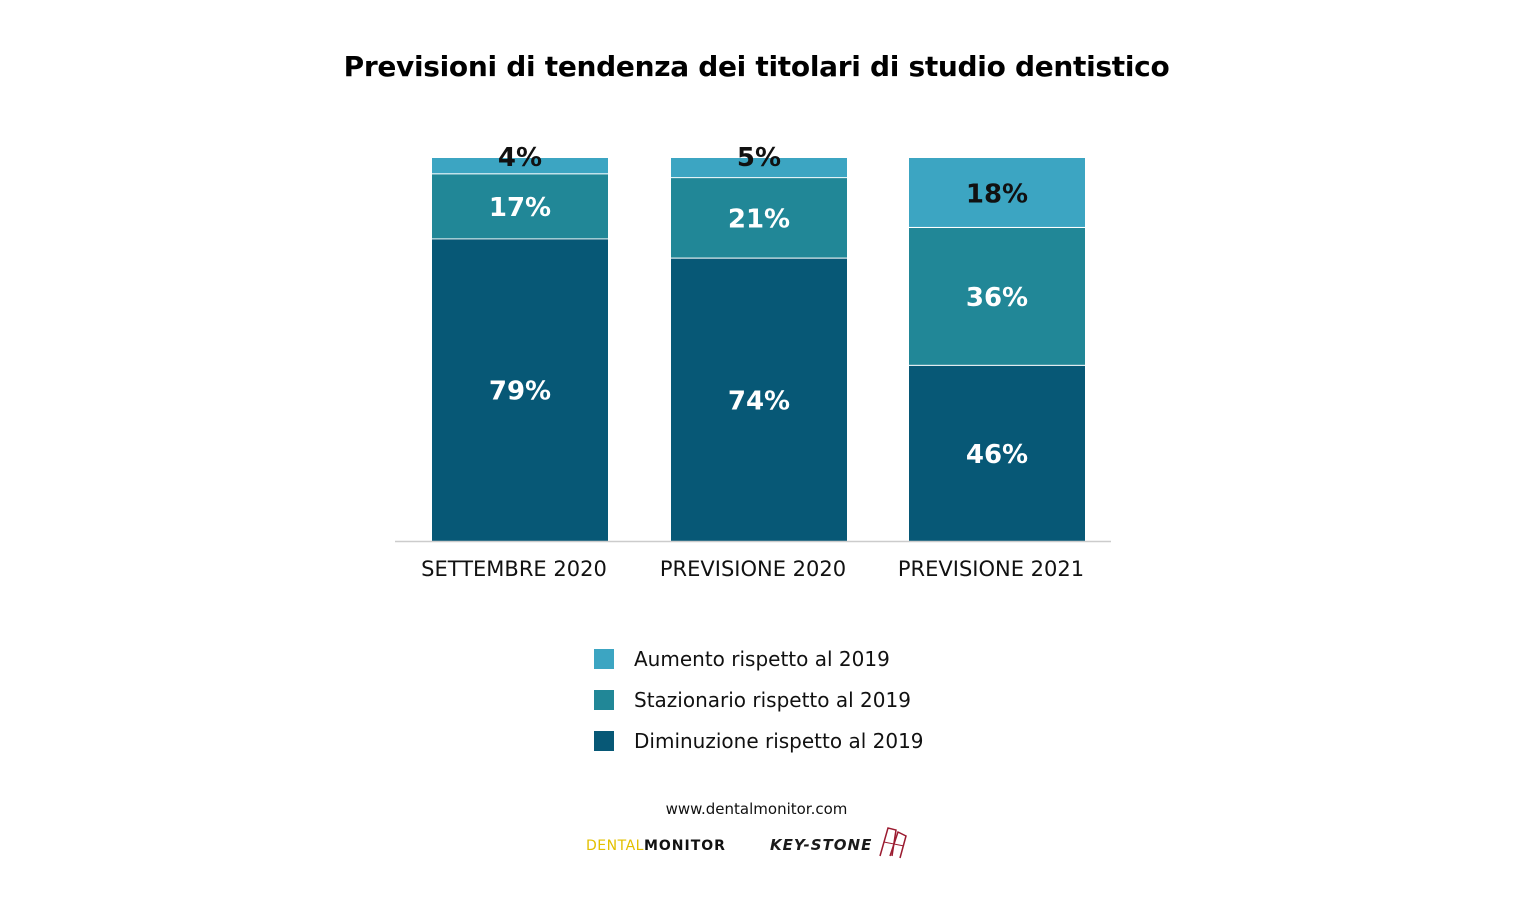 Image resolution: width=1513 pixels, height=900 pixels. I want to click on bar-settembre-2020-aumento, so click(520, 166).